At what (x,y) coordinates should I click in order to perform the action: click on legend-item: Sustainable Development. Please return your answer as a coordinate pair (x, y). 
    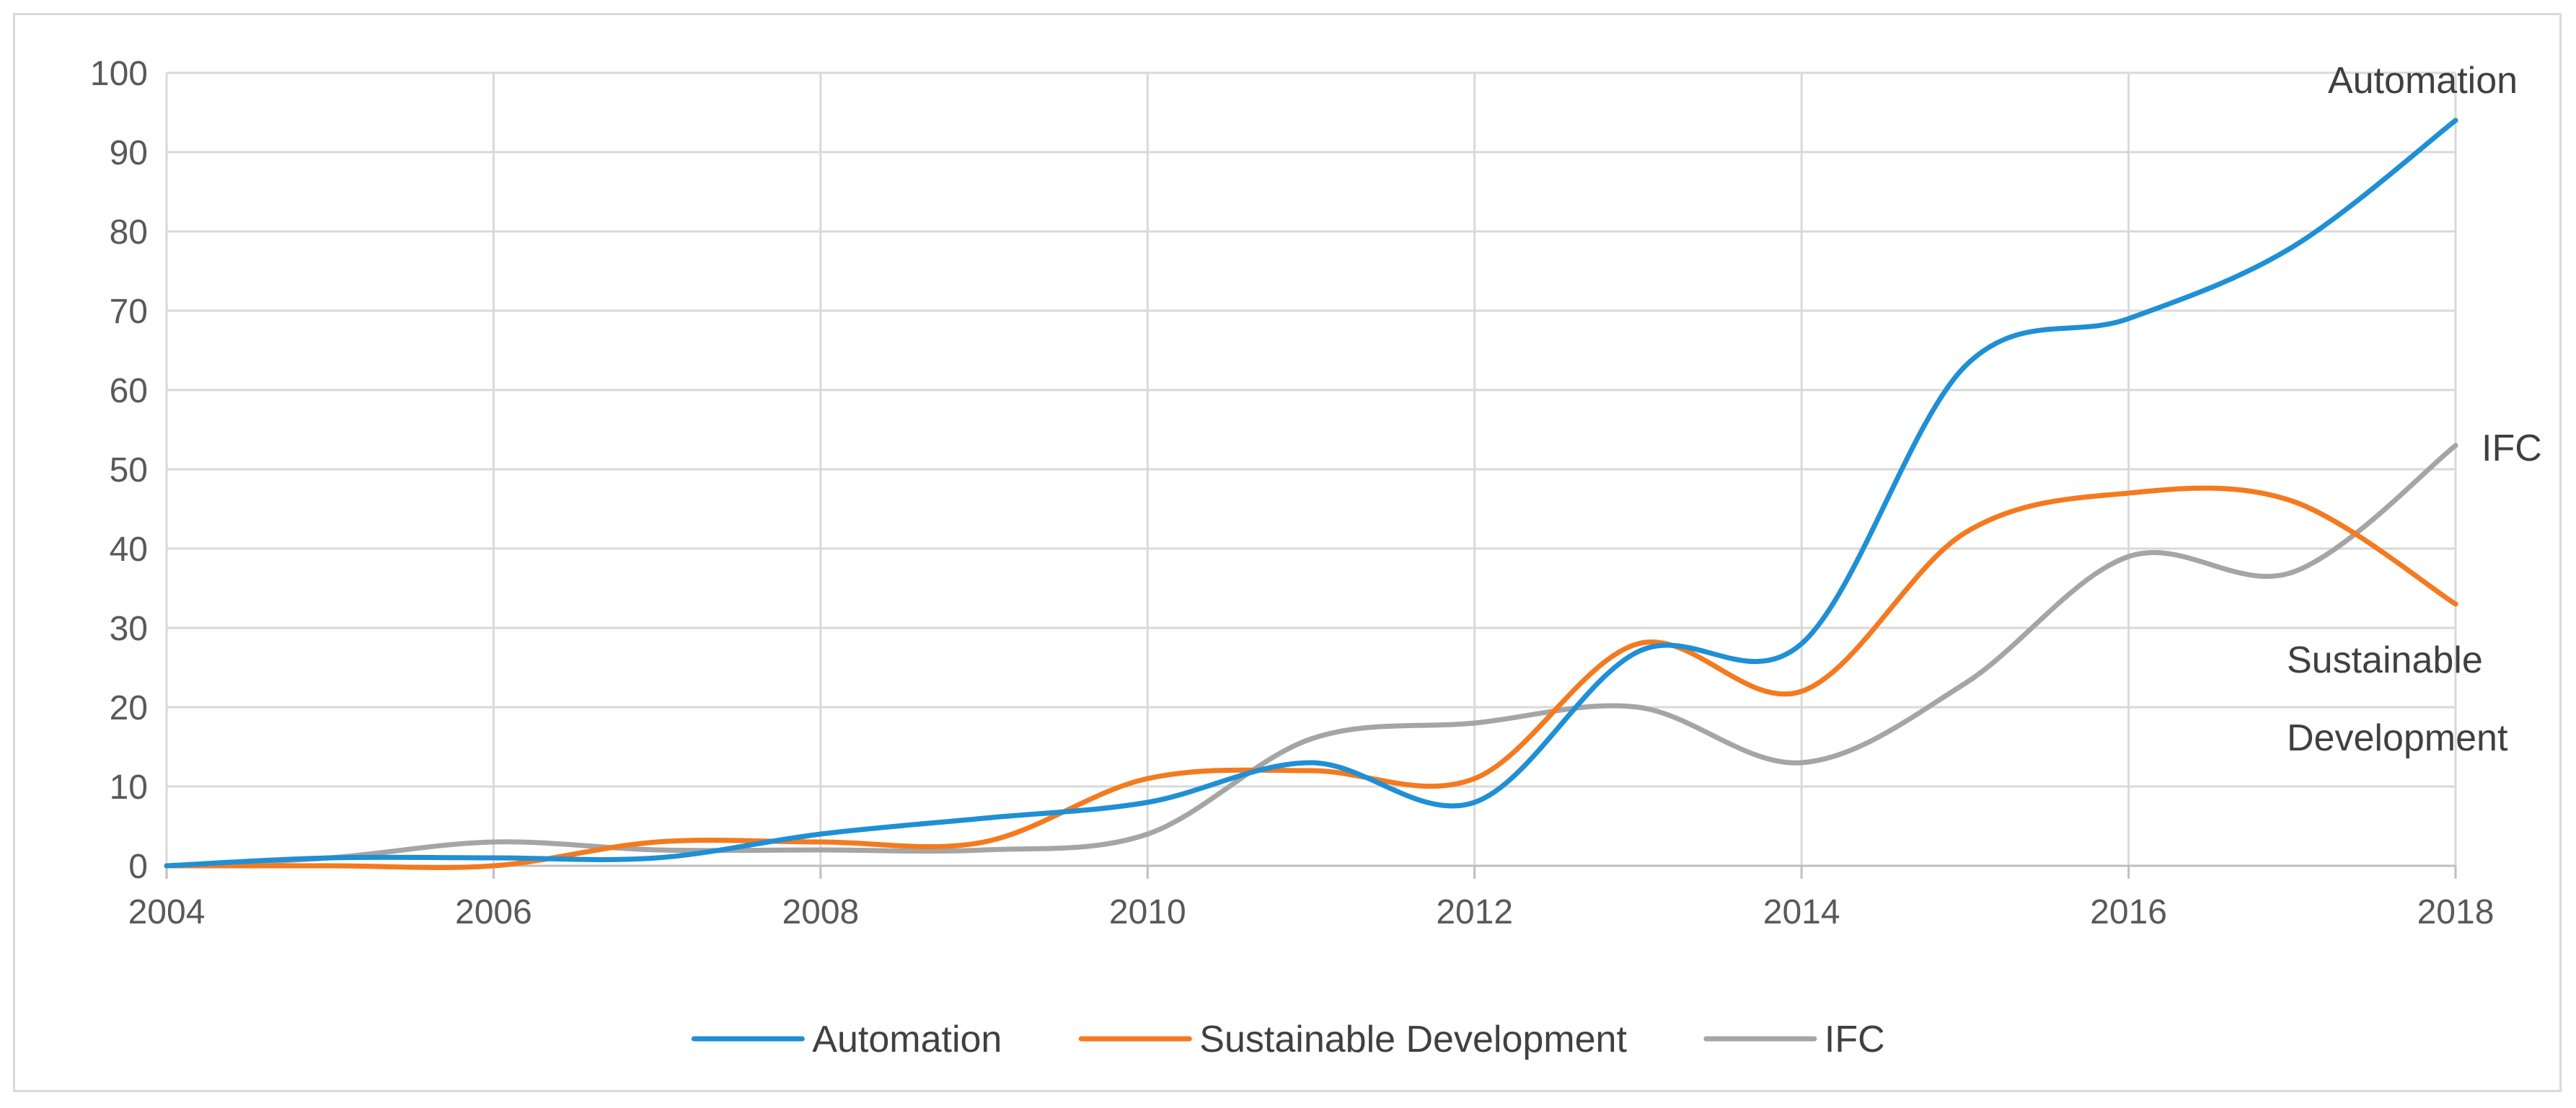
    Looking at the image, I should click on (1352, 1039).